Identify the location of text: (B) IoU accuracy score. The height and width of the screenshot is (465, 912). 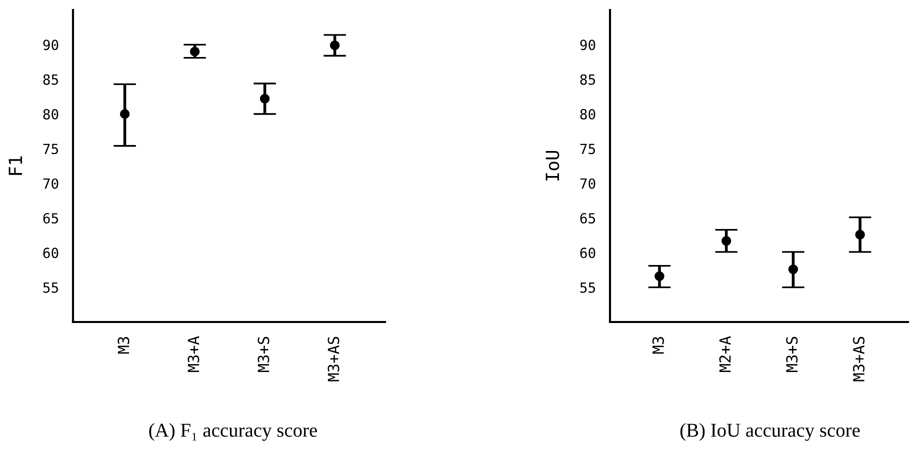
(770, 432).